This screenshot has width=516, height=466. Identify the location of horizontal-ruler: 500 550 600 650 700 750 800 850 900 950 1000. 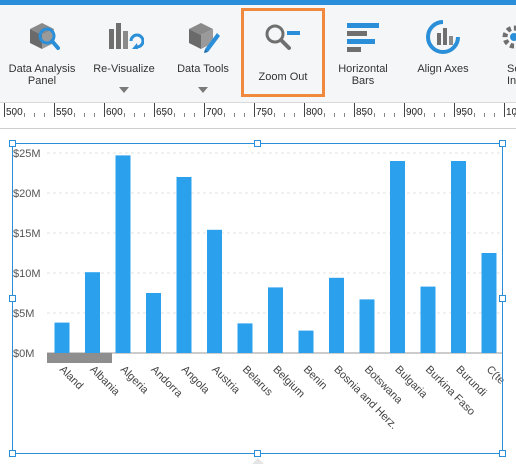
(258, 116).